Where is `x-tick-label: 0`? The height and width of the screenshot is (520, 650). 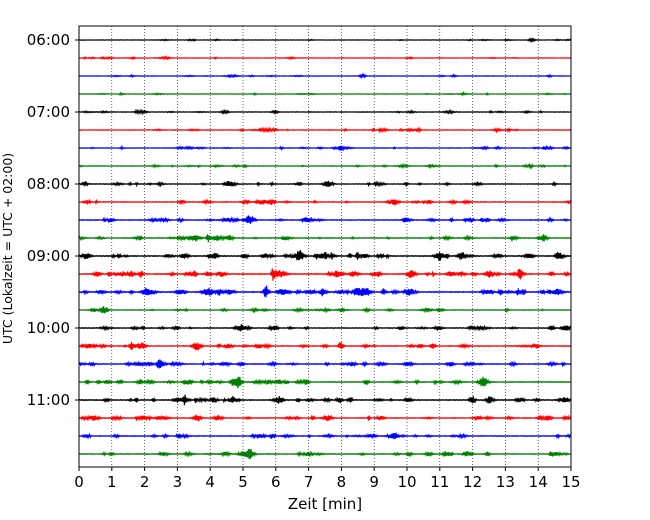 x-tick-label: 0 is located at coordinates (79, 482).